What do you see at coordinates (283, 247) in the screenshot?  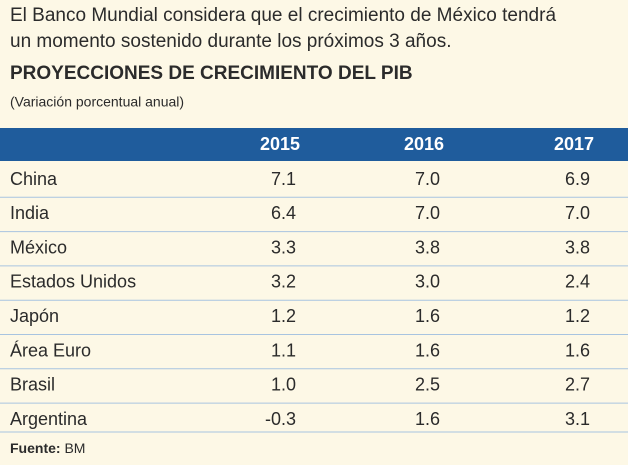 I see `cell: 3.3` at bounding box center [283, 247].